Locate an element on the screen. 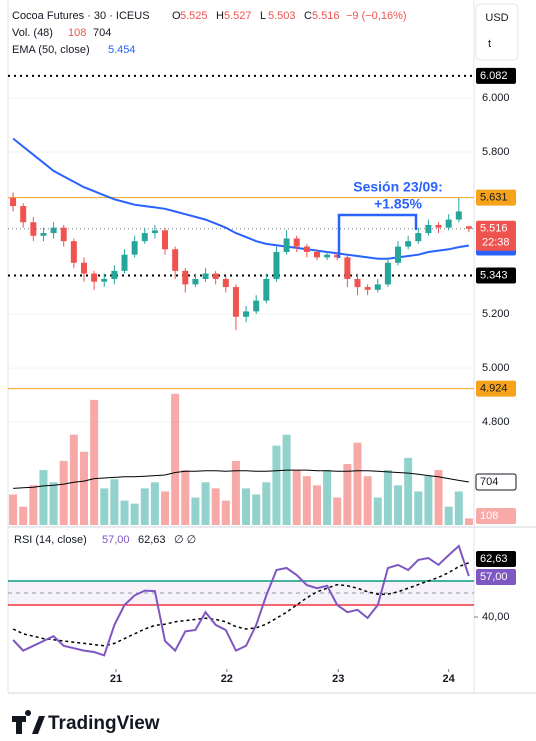 This screenshot has width=536, height=741. ohlc-value: 5.525 is located at coordinates (194, 16).